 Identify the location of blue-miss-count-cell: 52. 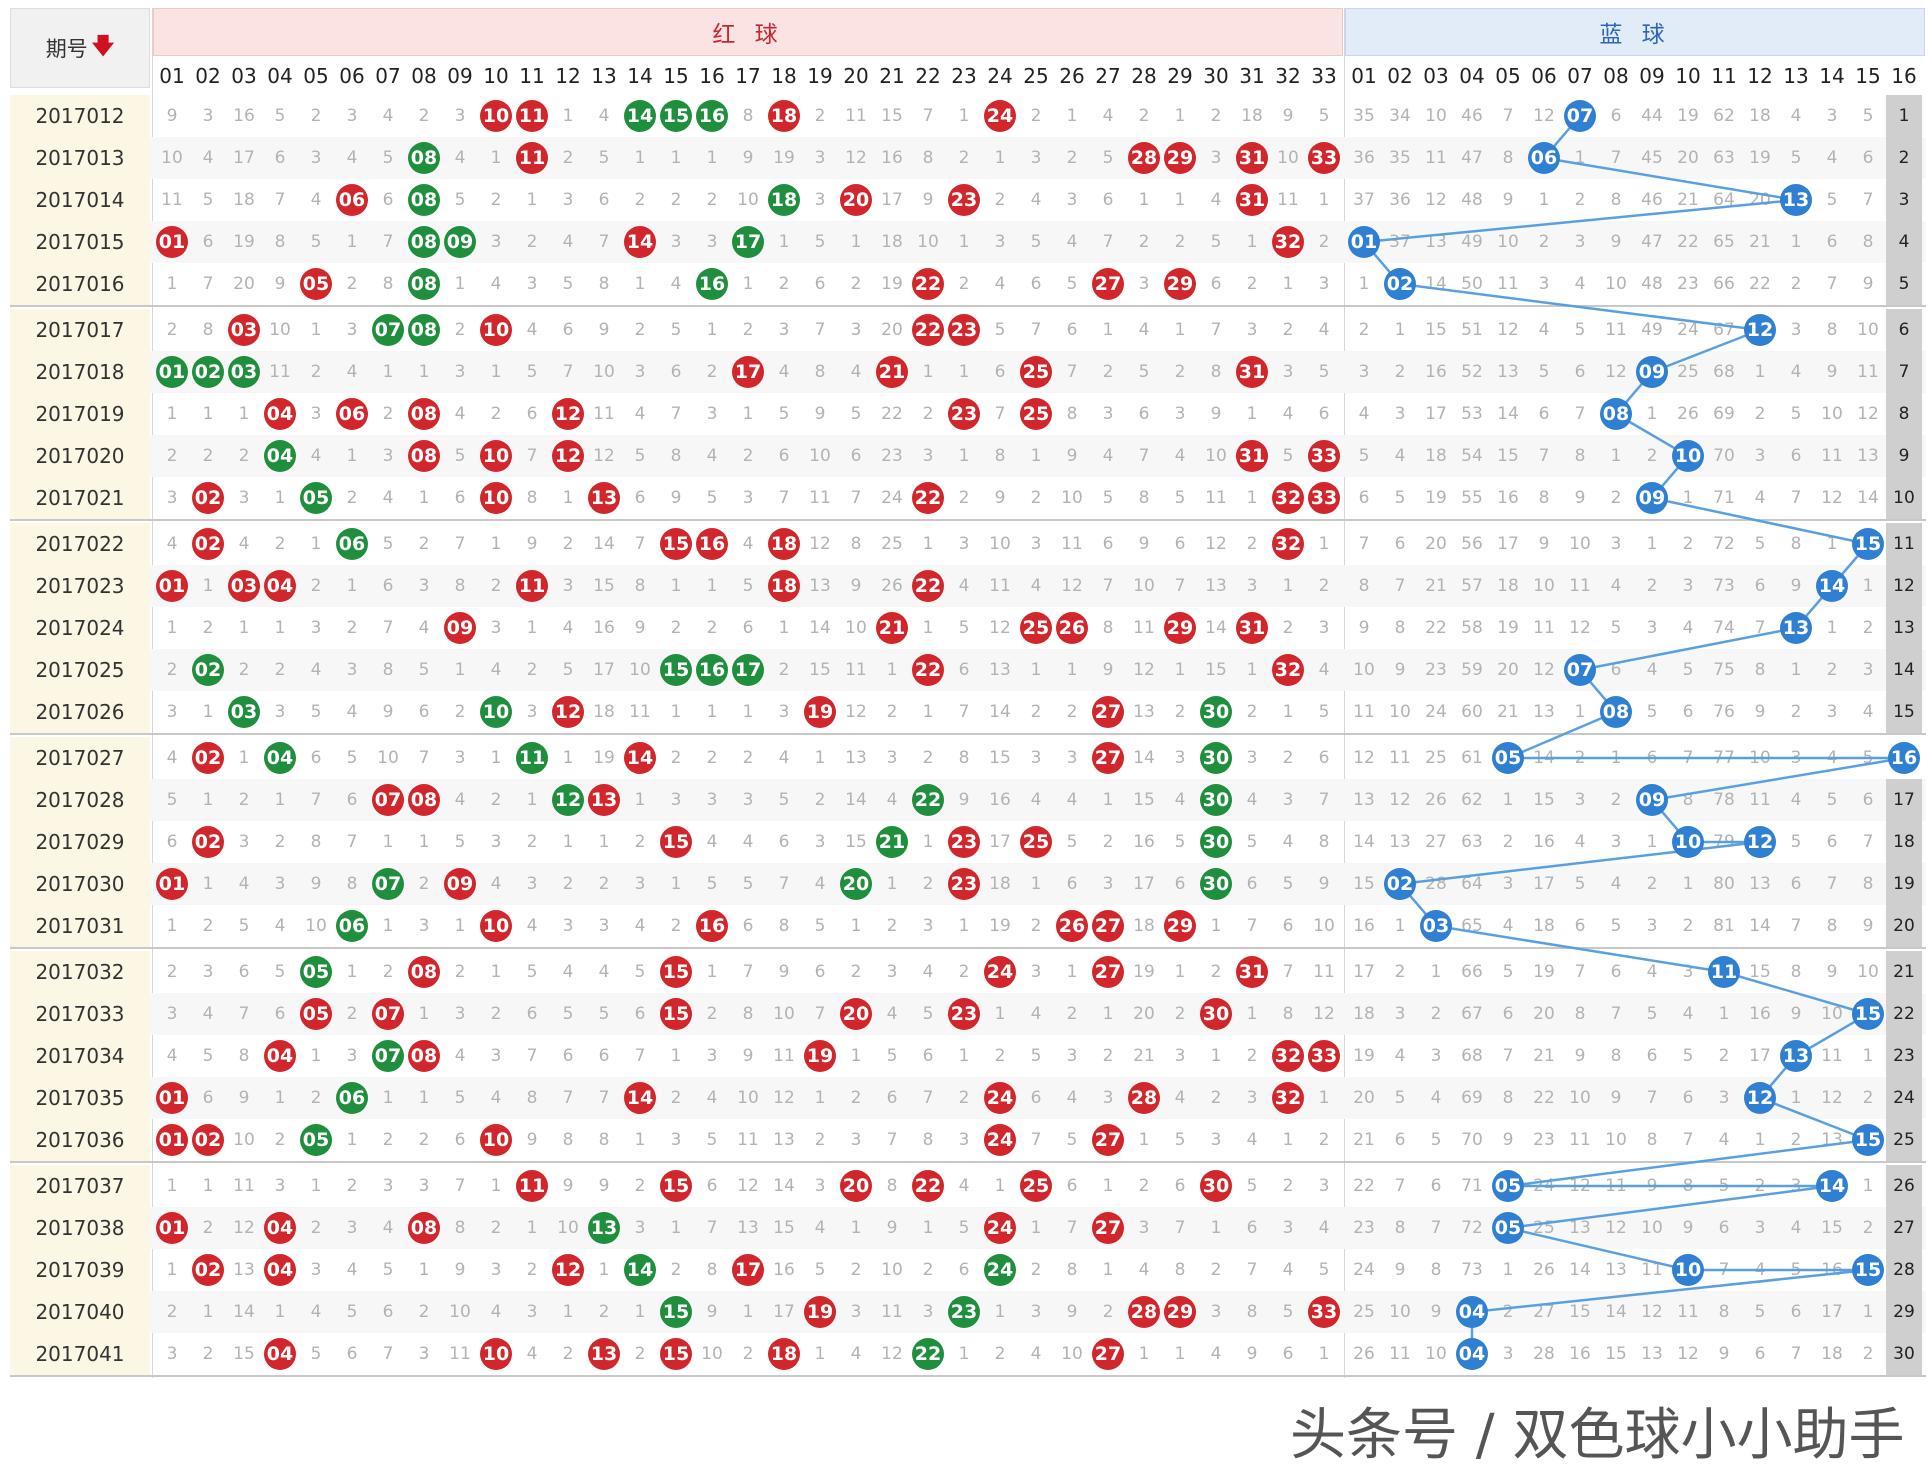
(1472, 372).